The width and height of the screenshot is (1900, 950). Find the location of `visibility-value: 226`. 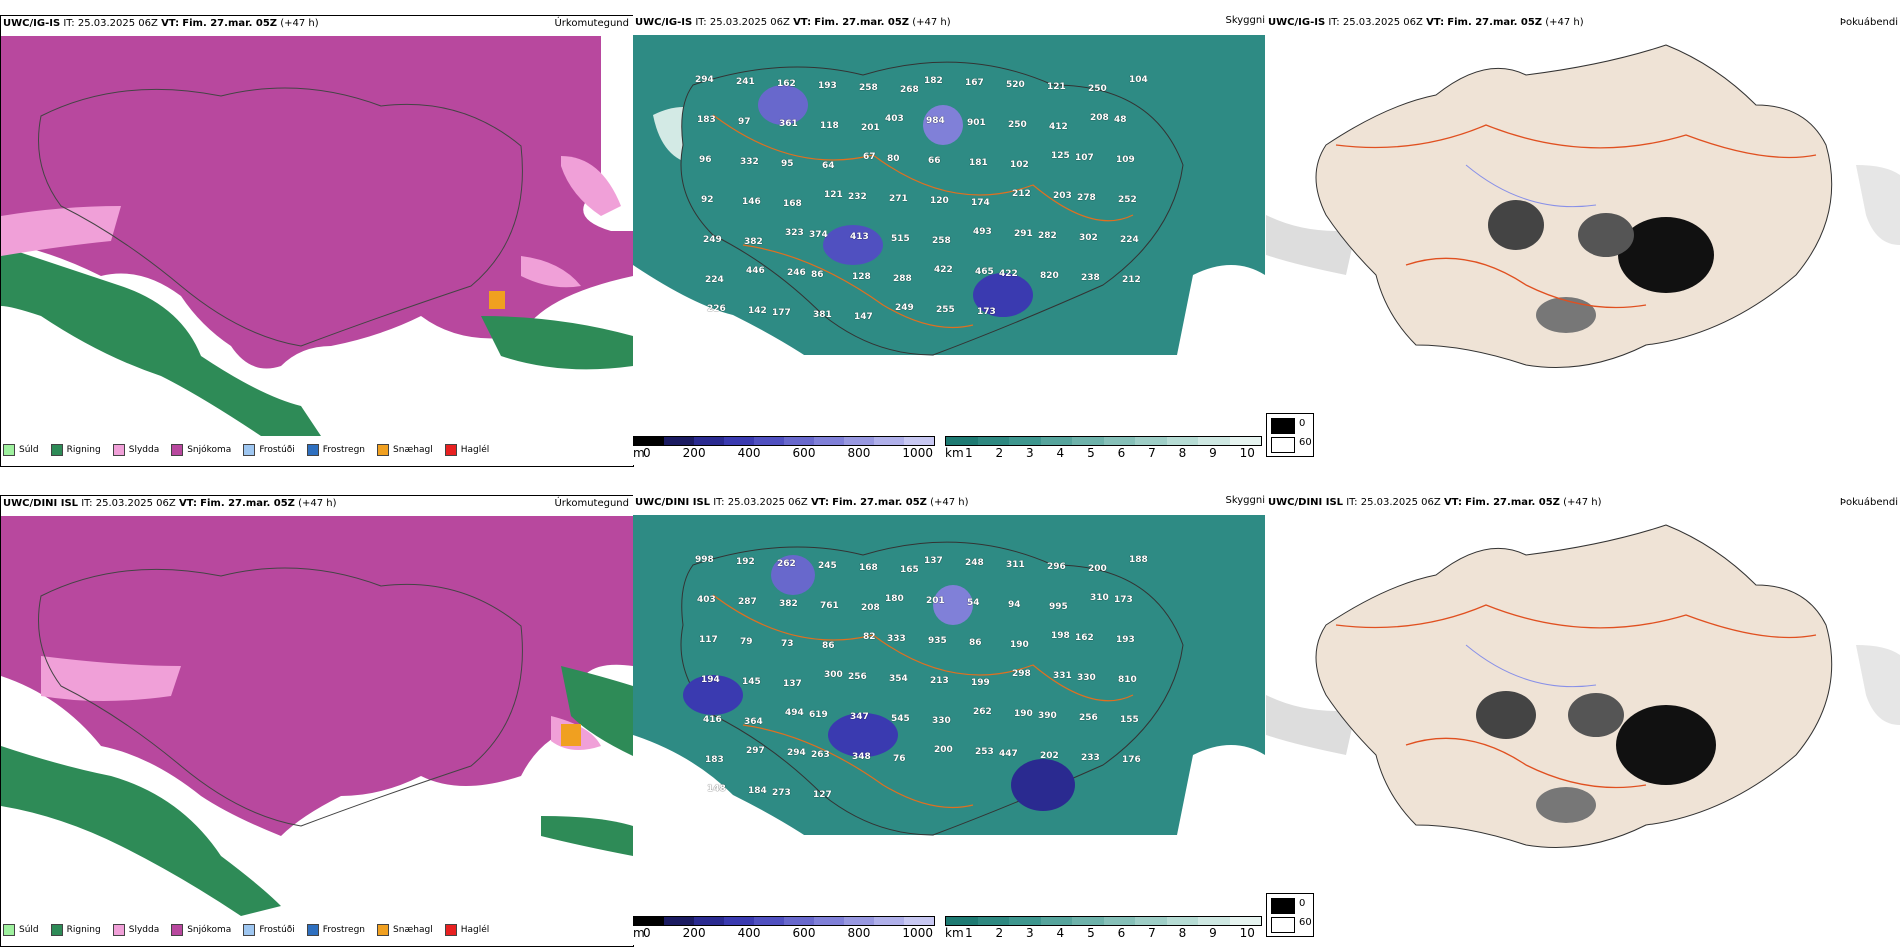

visibility-value: 226 is located at coordinates (716, 309).